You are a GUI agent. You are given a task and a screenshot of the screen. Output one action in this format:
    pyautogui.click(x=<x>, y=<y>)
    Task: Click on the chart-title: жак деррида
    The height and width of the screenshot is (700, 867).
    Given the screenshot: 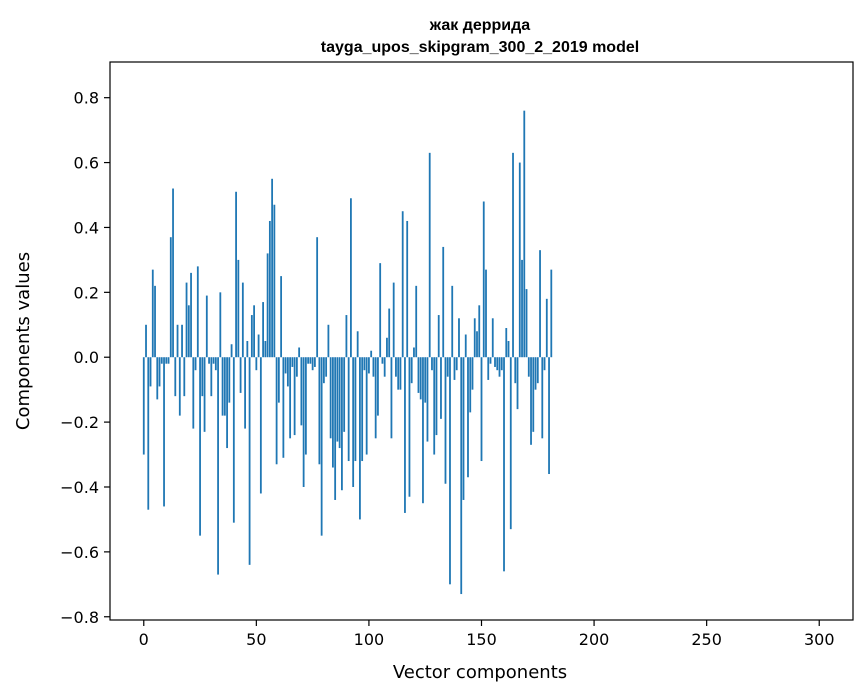 What is the action you would take?
    pyautogui.click(x=479, y=25)
    